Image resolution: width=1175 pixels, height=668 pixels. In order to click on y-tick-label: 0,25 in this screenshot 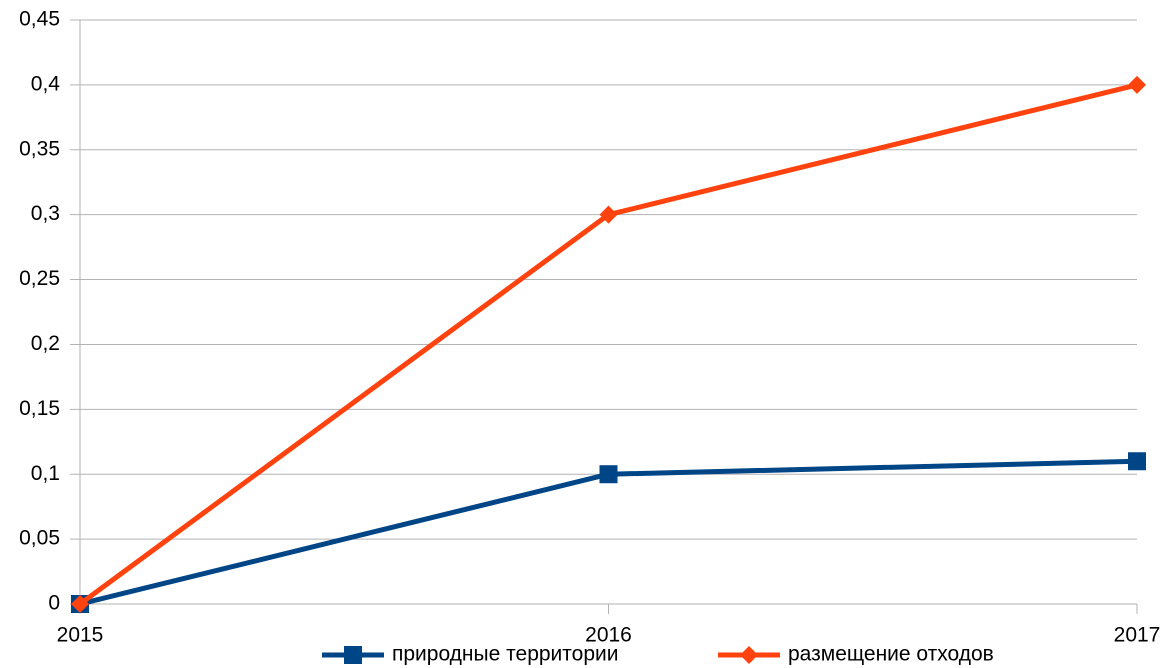, I will do `click(39, 278)`.